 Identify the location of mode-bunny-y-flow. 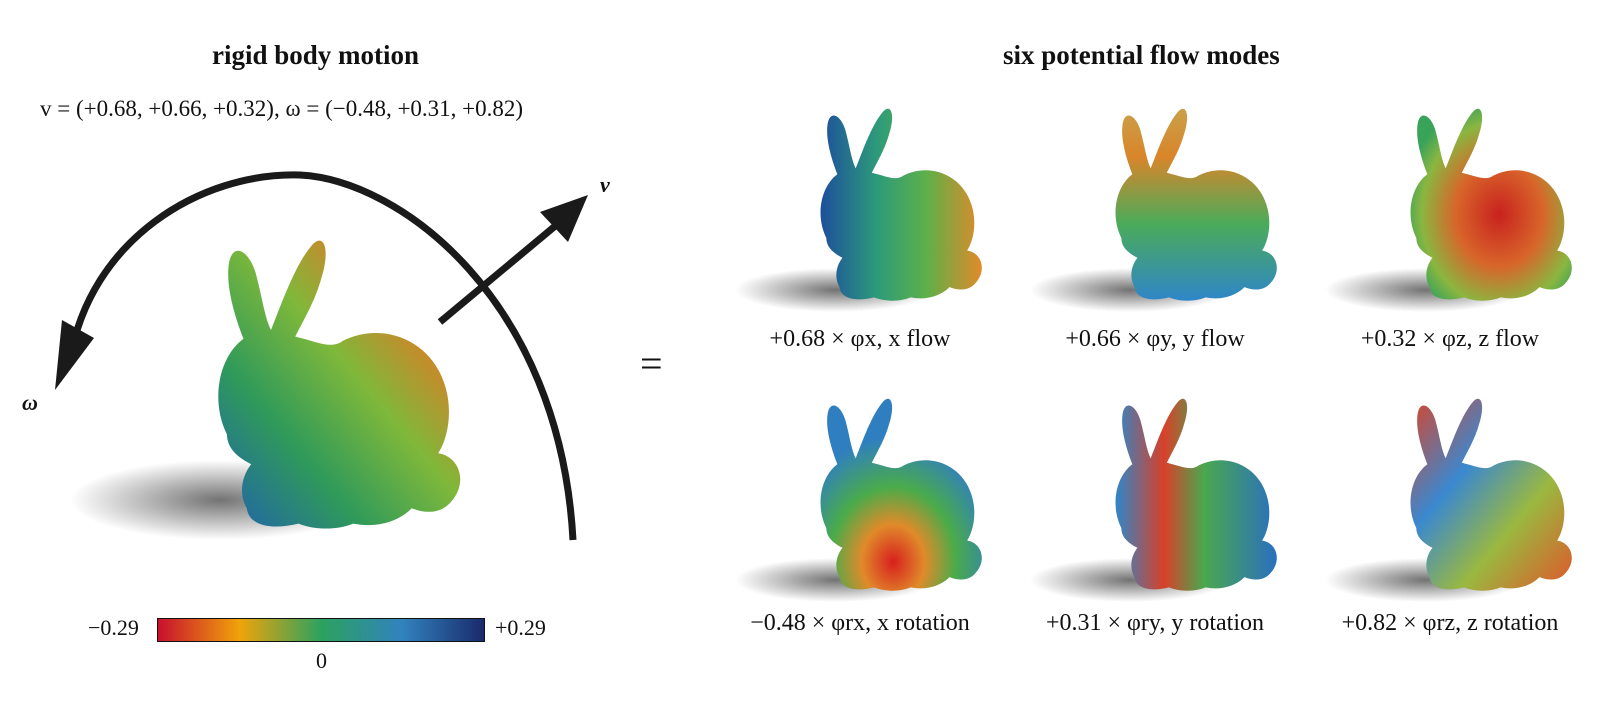
(1153, 210).